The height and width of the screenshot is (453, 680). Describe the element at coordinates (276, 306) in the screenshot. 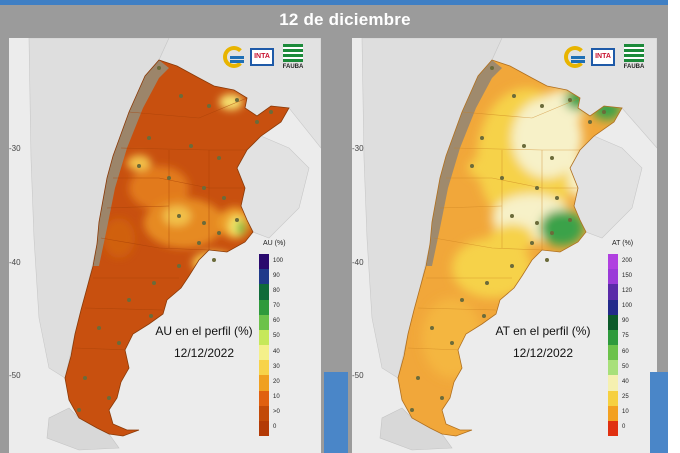

I see `au-legend-tick: 70` at that location.